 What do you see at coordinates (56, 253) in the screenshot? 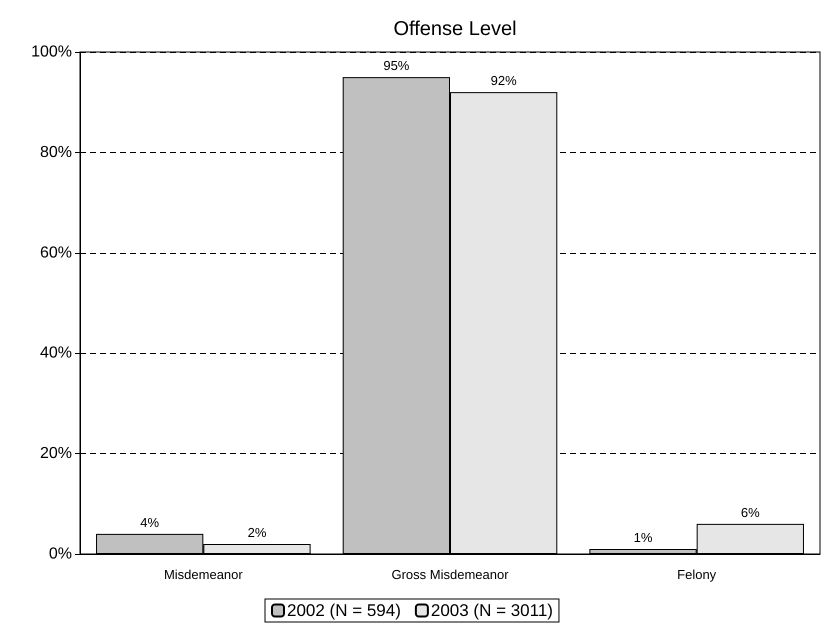
I see `y-tick-label: 60%` at bounding box center [56, 253].